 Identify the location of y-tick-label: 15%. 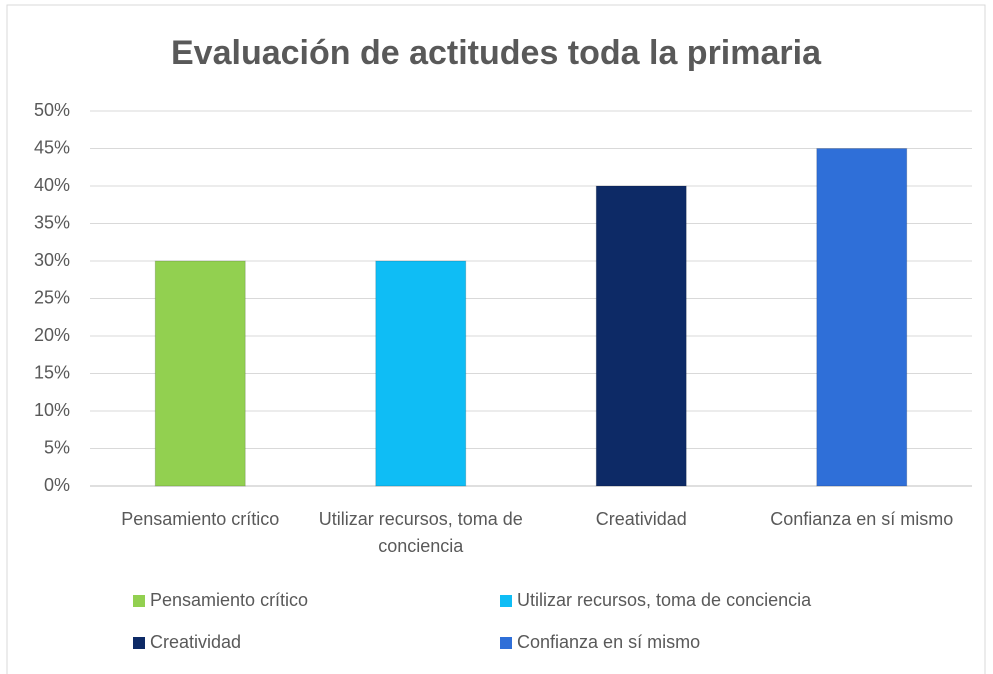
(52, 372).